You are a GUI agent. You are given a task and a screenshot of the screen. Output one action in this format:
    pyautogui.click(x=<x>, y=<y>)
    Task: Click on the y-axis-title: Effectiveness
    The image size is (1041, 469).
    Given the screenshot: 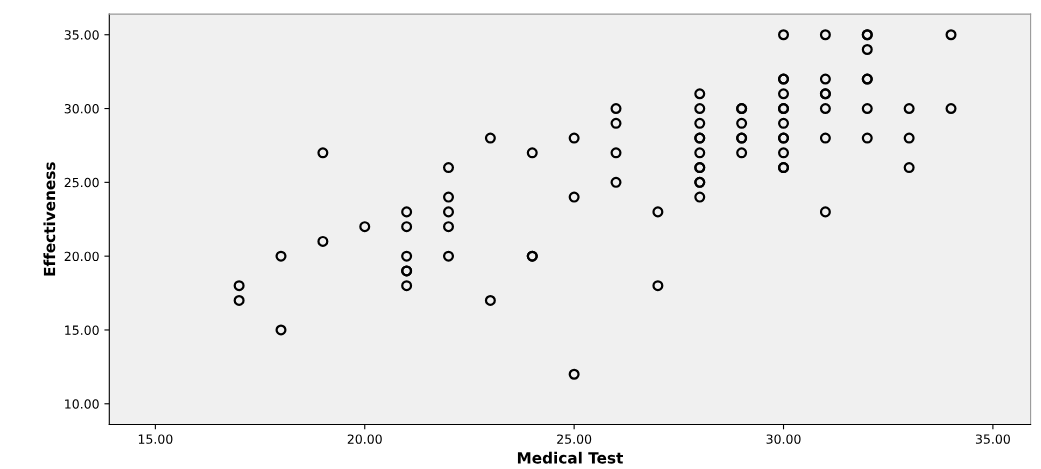 What is the action you would take?
    pyautogui.click(x=49, y=219)
    